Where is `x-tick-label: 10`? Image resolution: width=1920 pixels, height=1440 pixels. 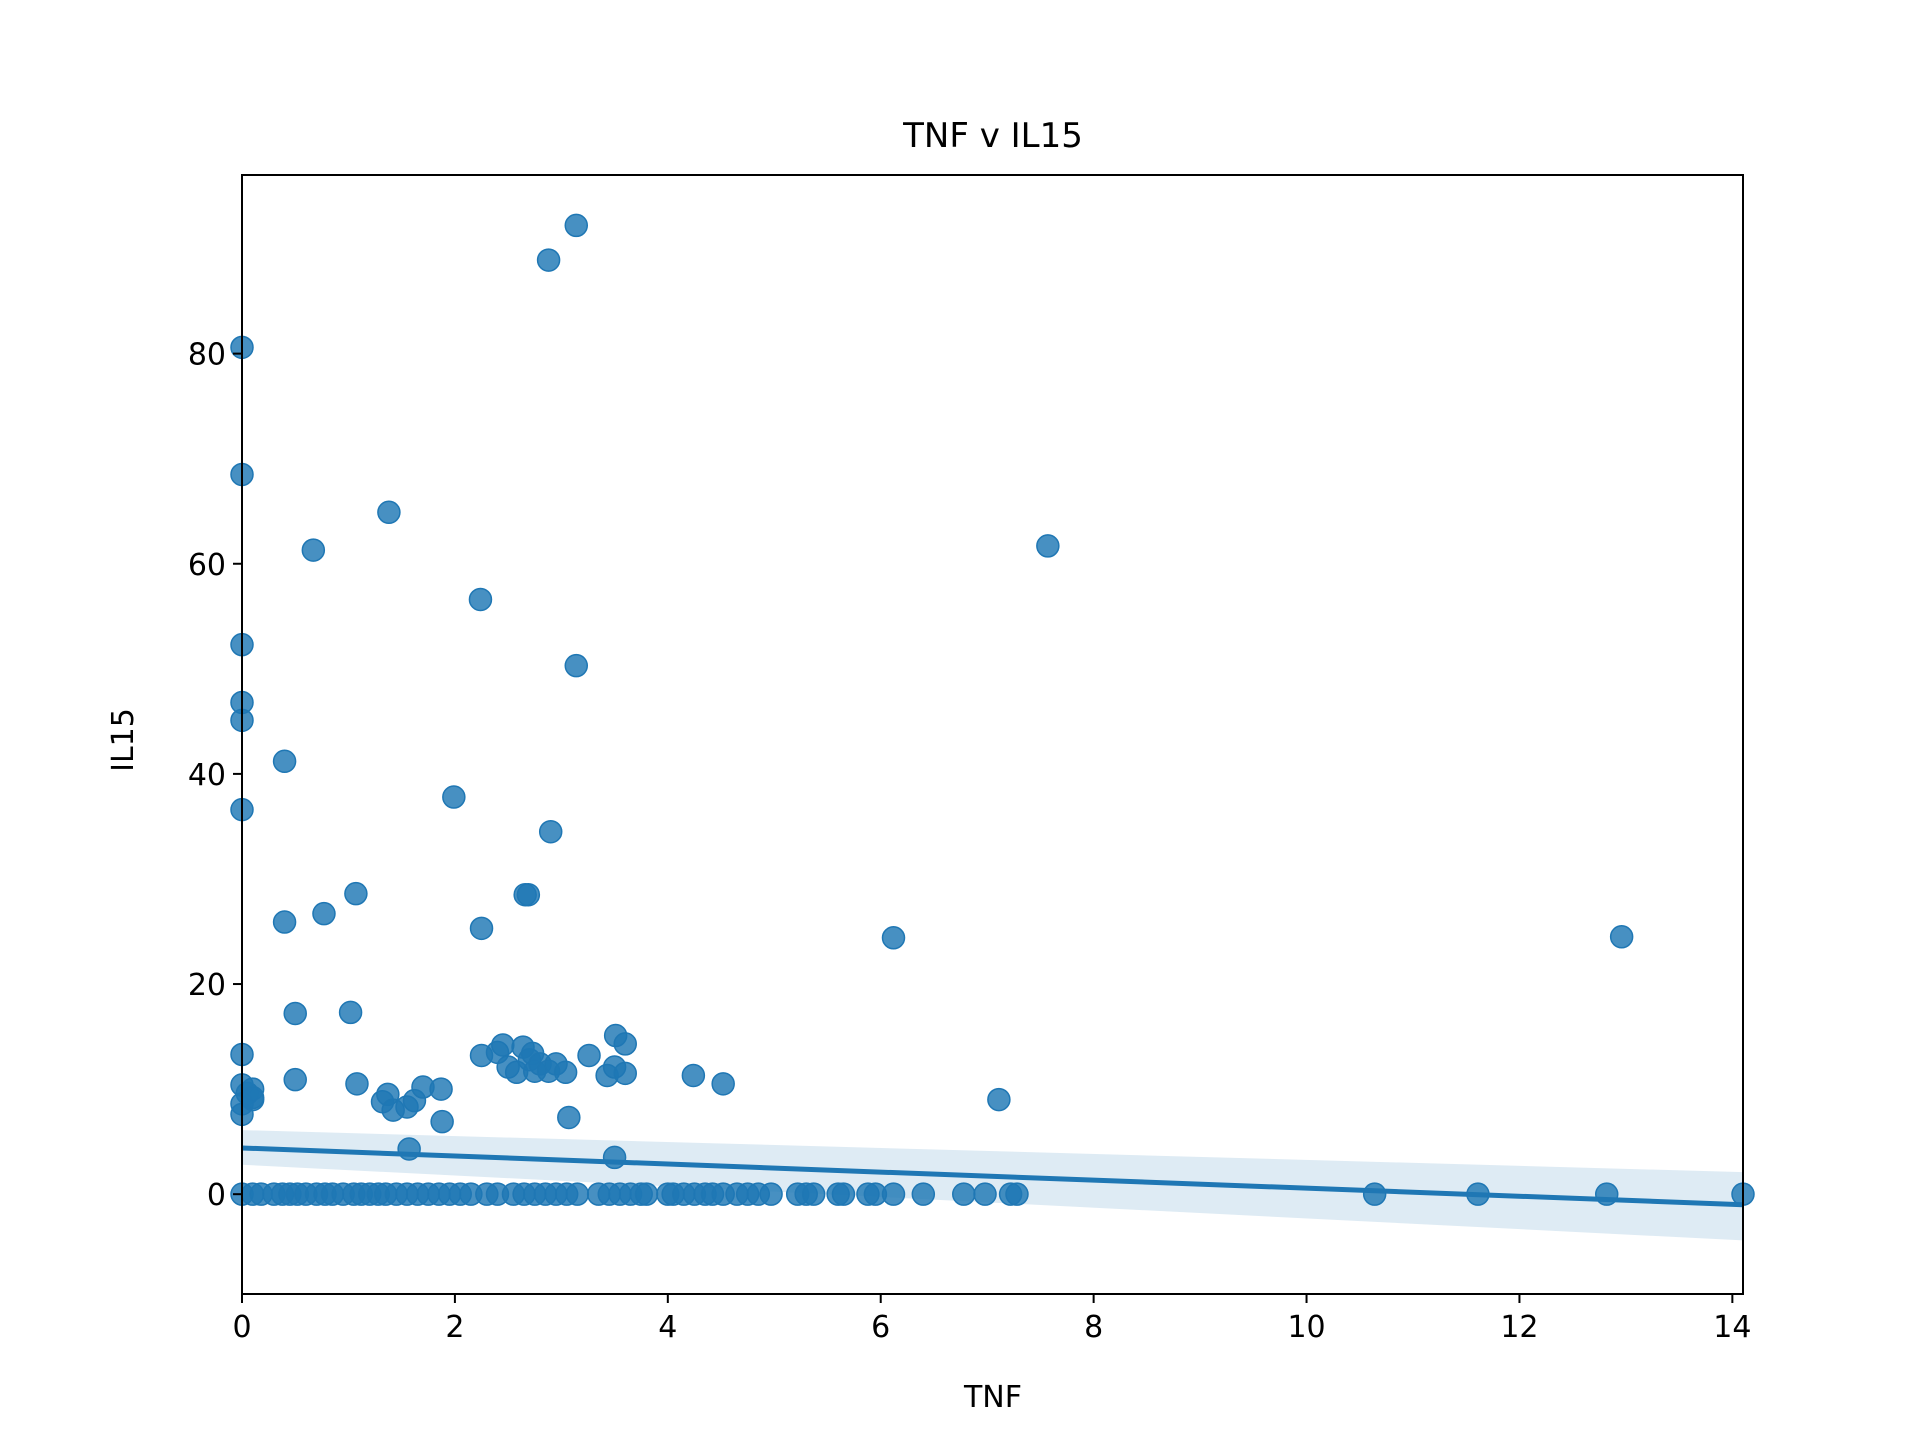 x-tick-label: 10 is located at coordinates (1306, 1327).